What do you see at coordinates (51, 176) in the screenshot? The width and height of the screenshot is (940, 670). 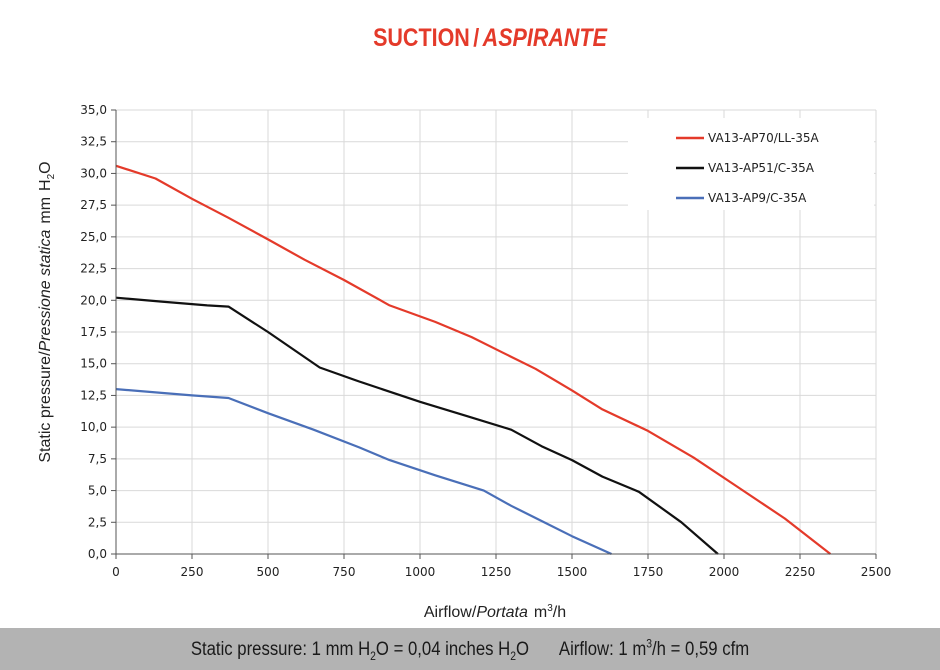 I see `y-axis-label-sub: 2` at bounding box center [51, 176].